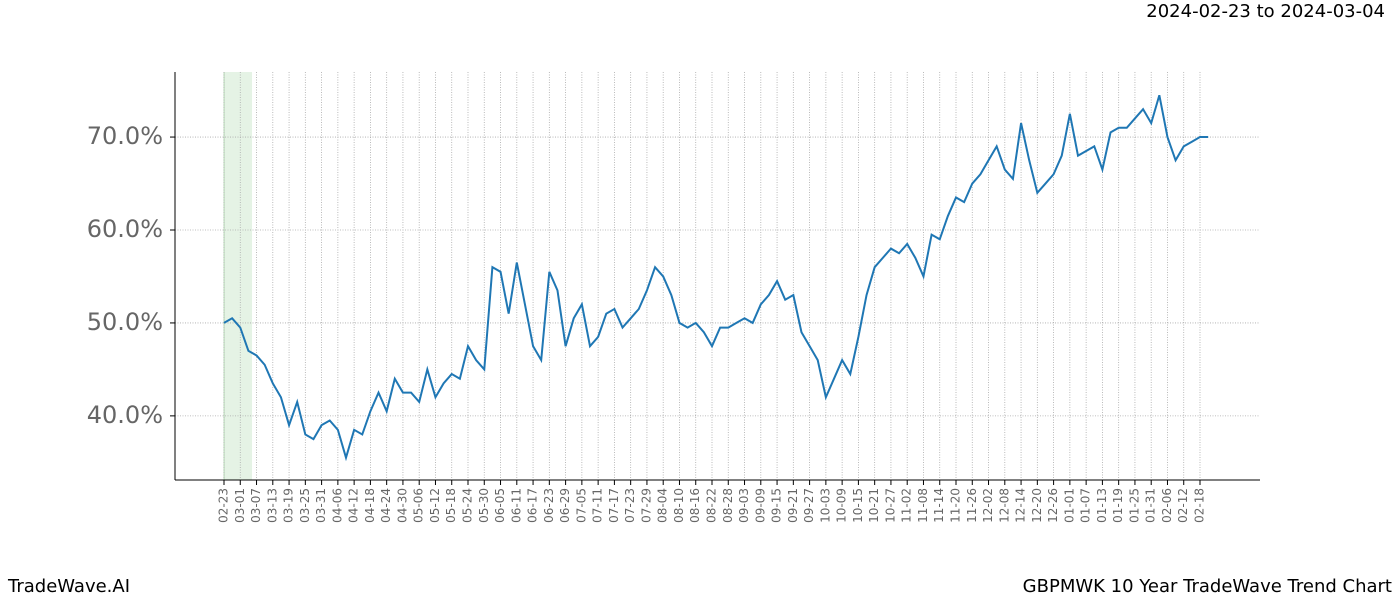 The height and width of the screenshot is (600, 1400). Describe the element at coordinates (68, 586) in the screenshot. I see `footer-left: TradeWave.AI` at that location.